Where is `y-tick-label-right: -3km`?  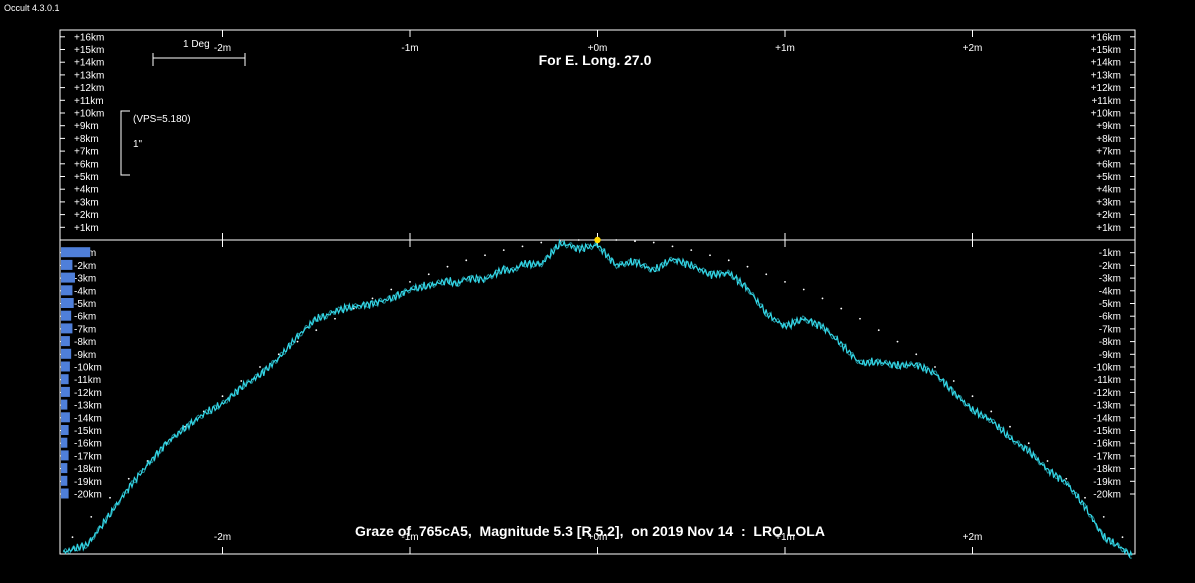 y-tick-label-right: -3km is located at coordinates (1110, 279).